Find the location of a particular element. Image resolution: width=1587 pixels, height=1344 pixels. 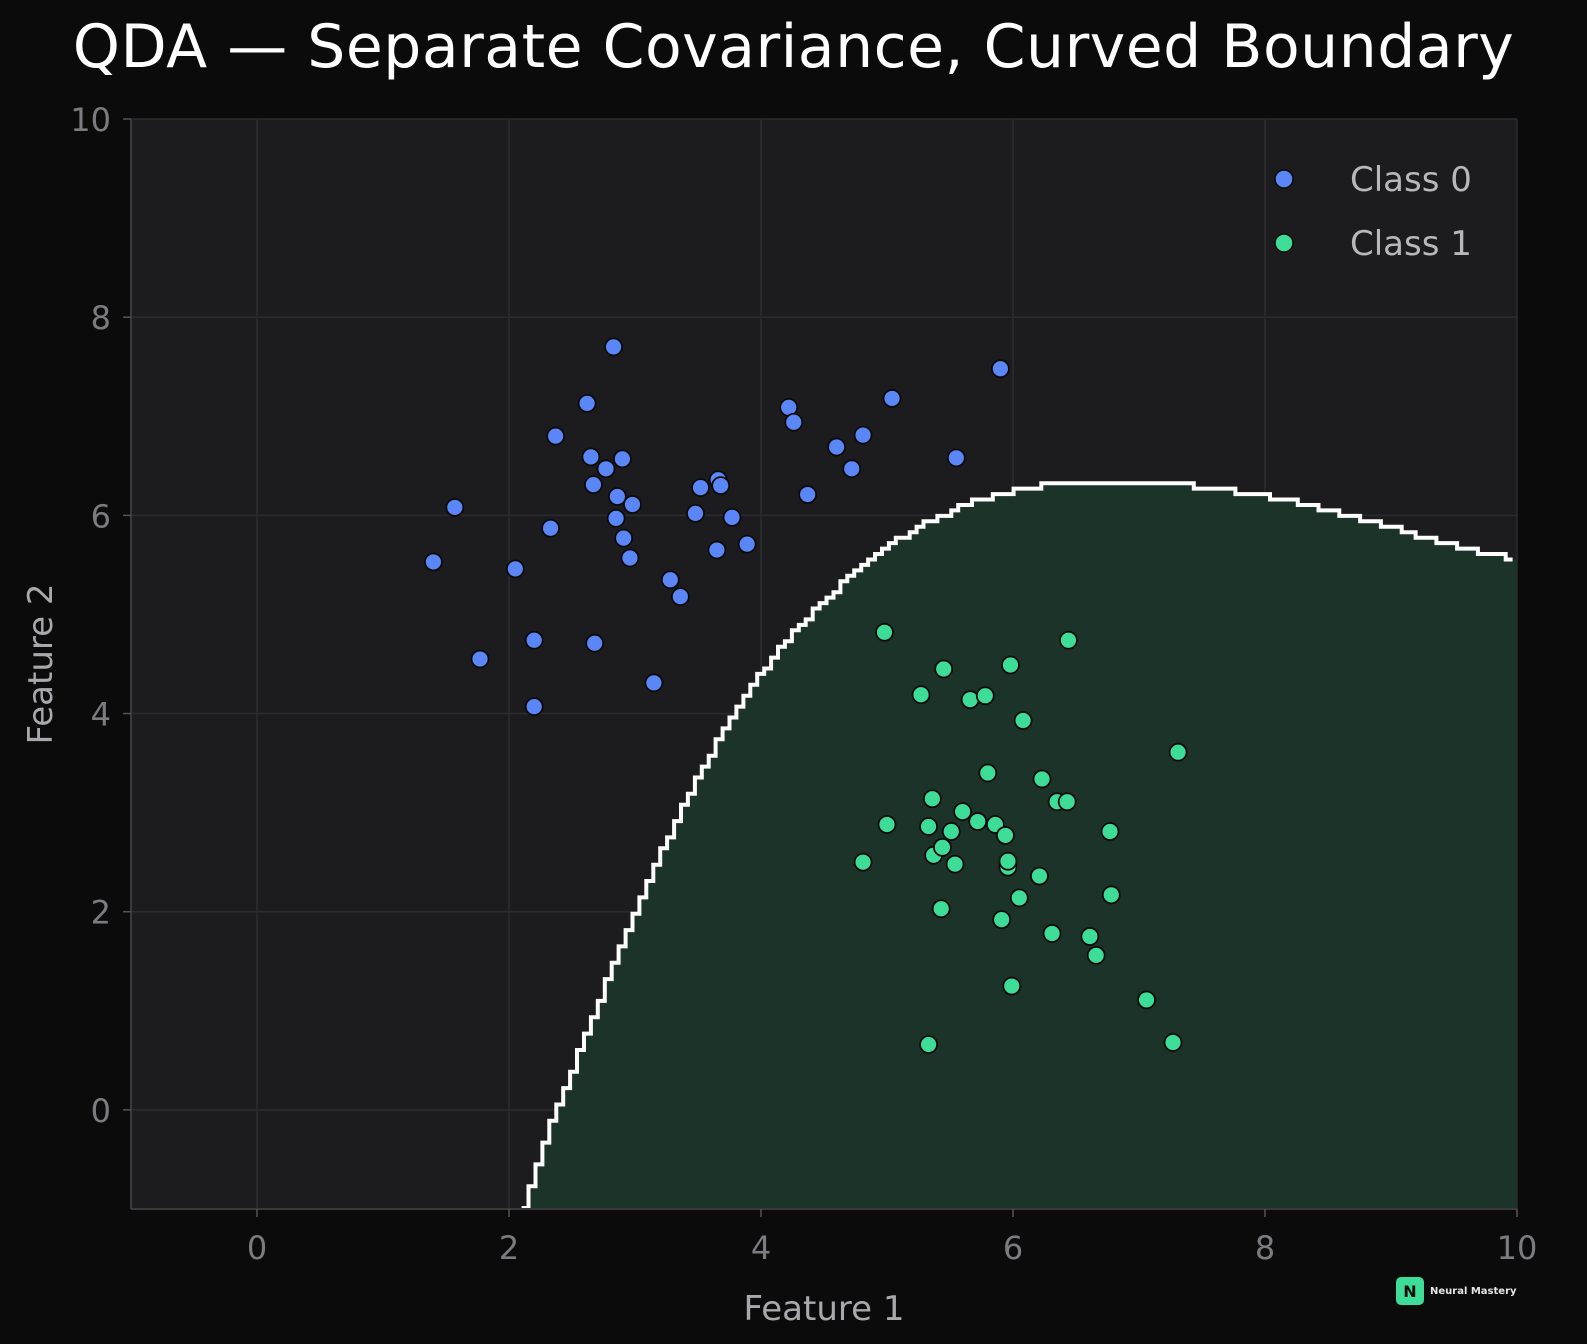

x-tick-label: 10 is located at coordinates (1517, 1248).